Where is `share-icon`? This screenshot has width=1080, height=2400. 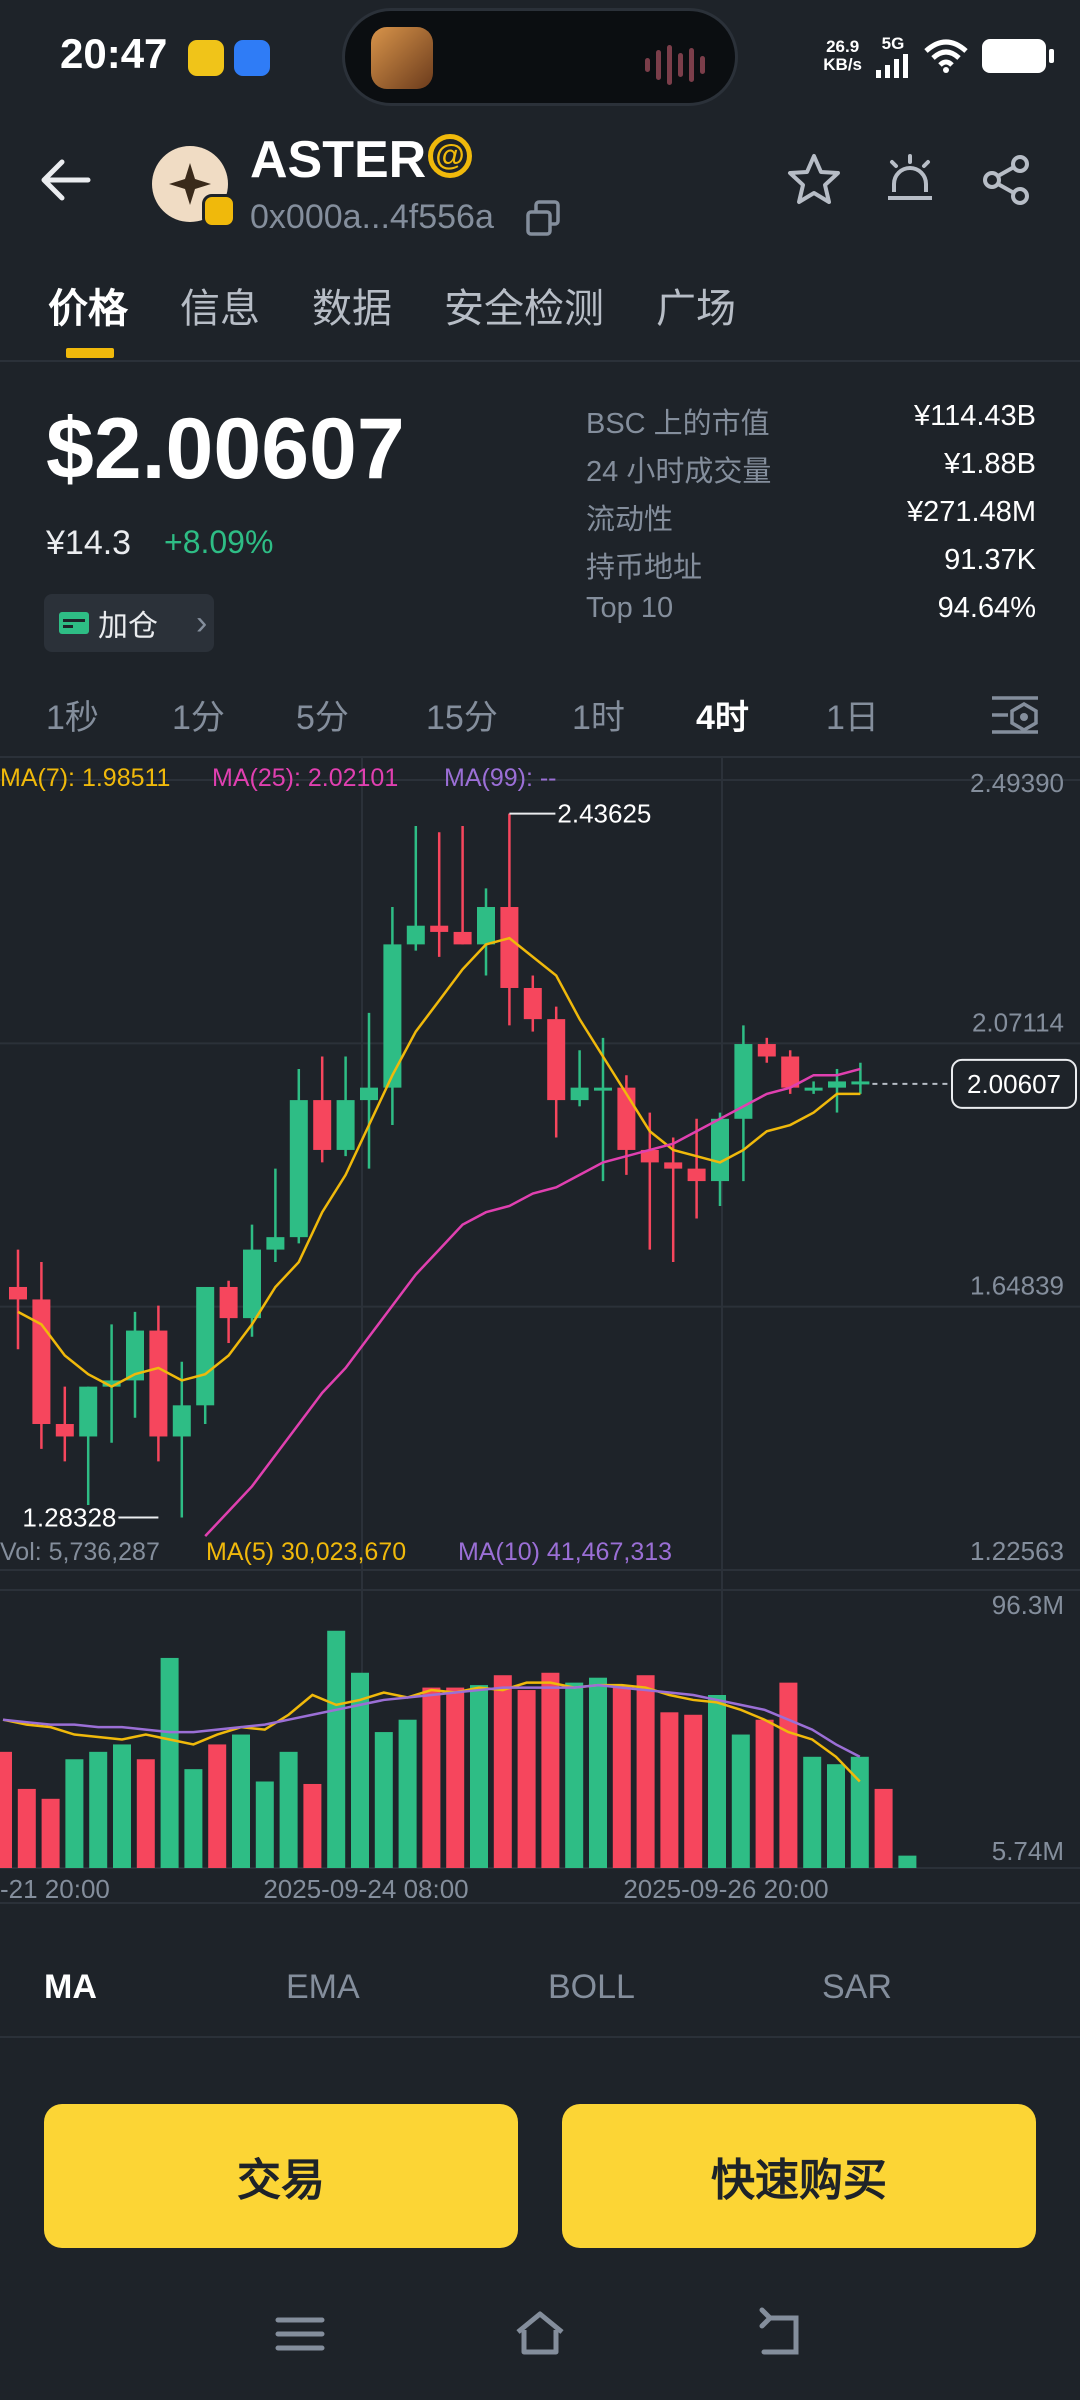 share-icon is located at coordinates (1006, 180).